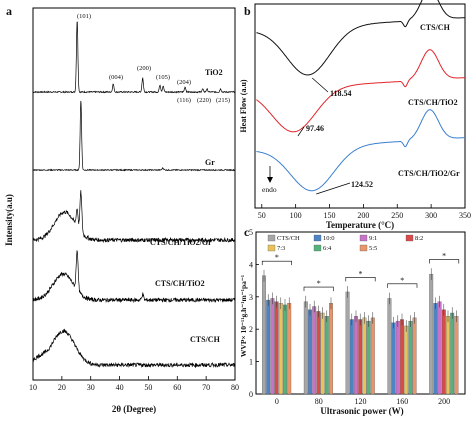  Describe the element at coordinates (277, 401) in the screenshot. I see `c-xtick-label: 0` at that location.